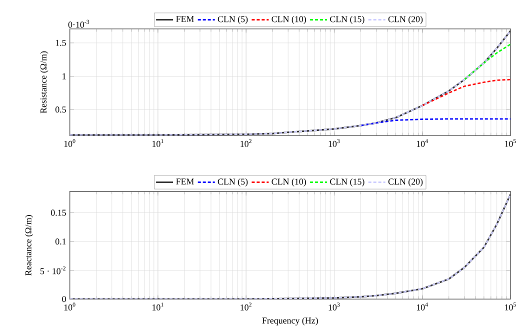  Describe the element at coordinates (53, 270) in the screenshot. I see `y-tick-label: 5 · 10$^{-2}$` at that location.